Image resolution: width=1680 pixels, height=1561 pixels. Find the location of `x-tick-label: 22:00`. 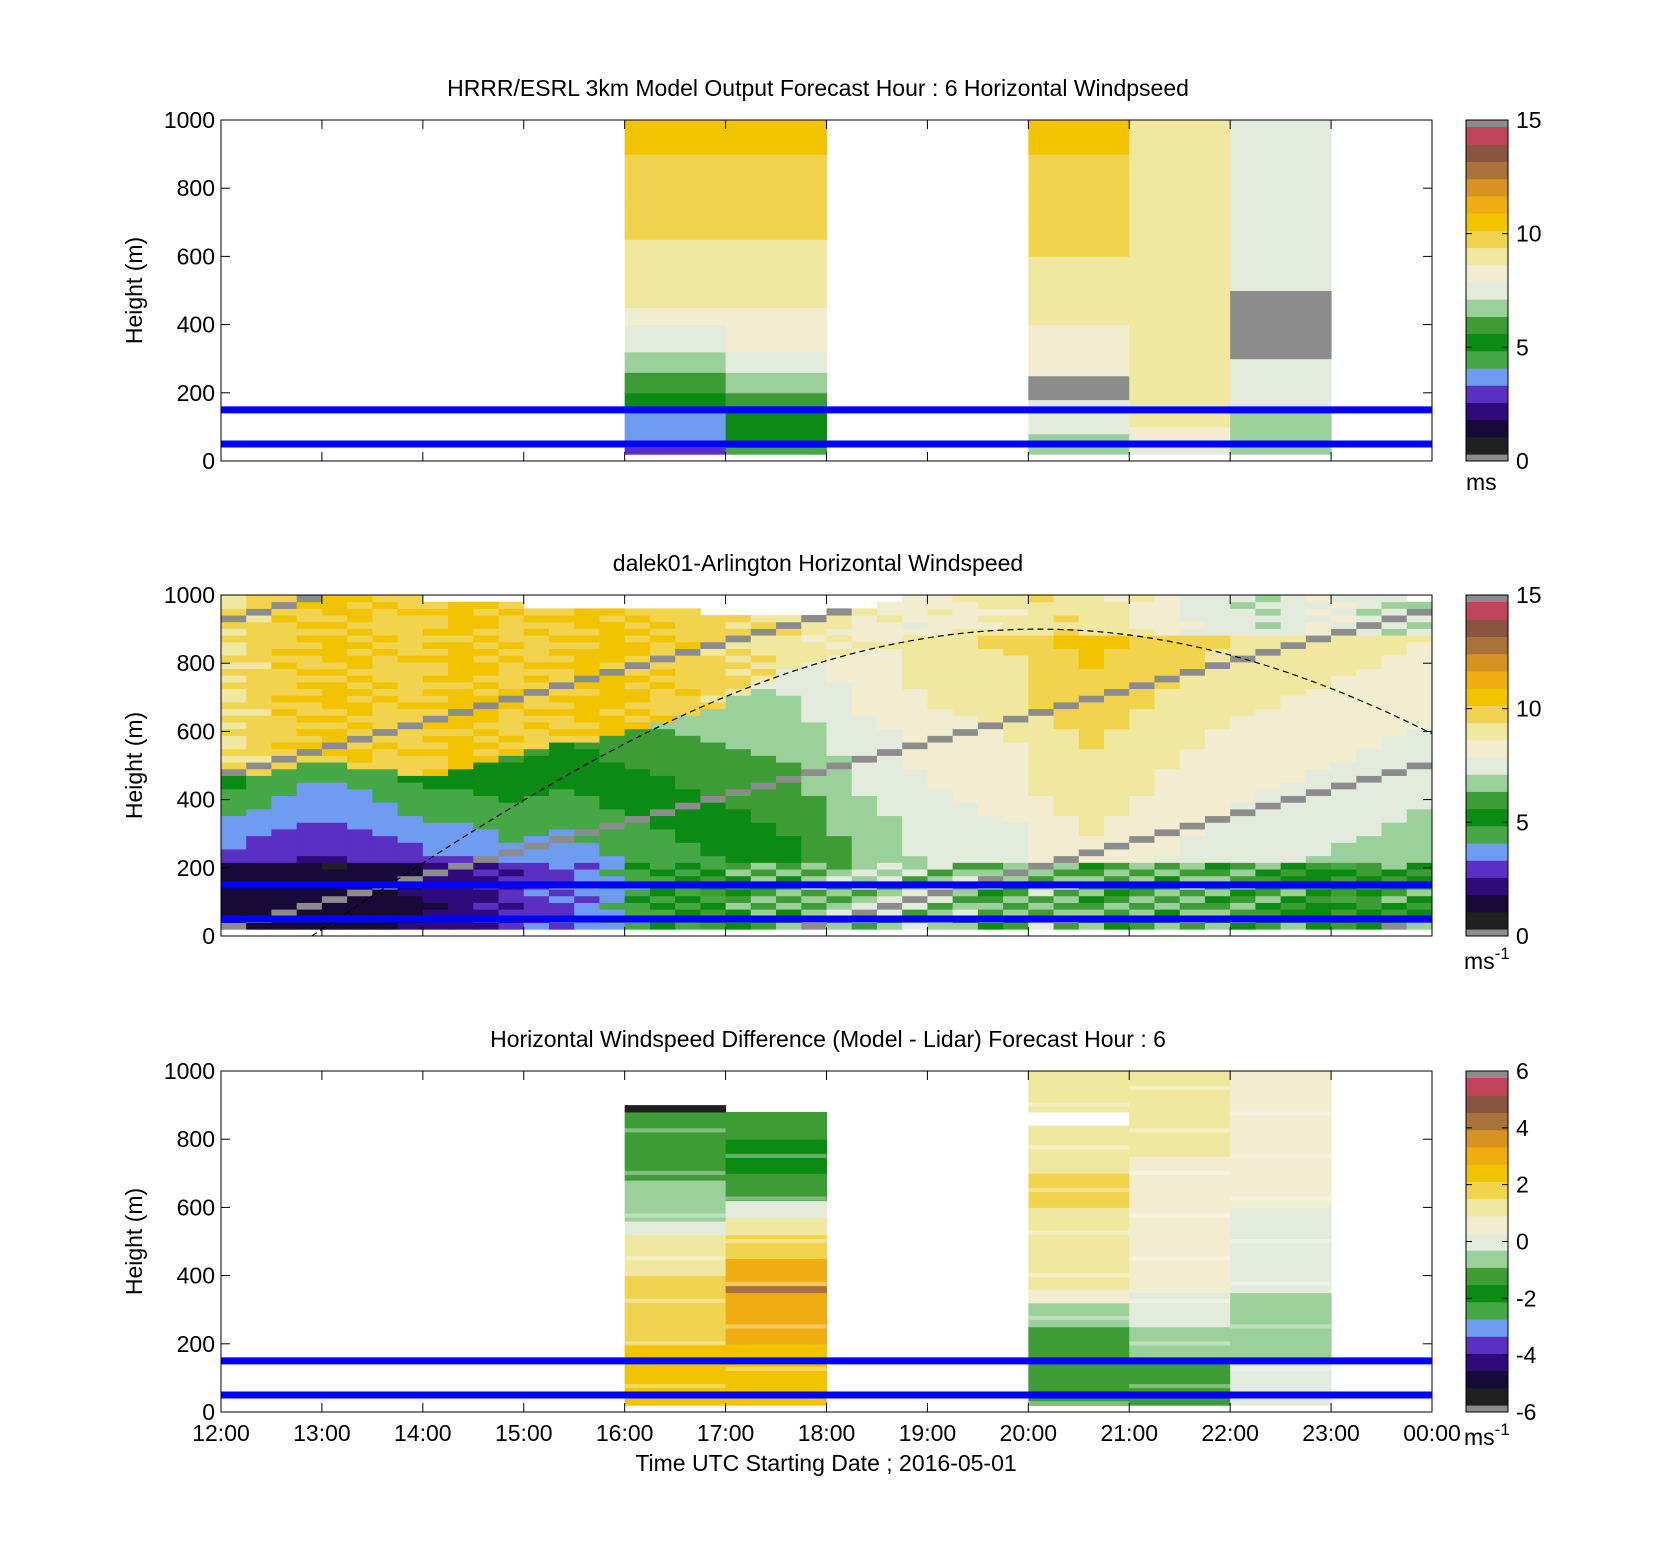

x-tick-label: 22:00 is located at coordinates (1230, 1433).